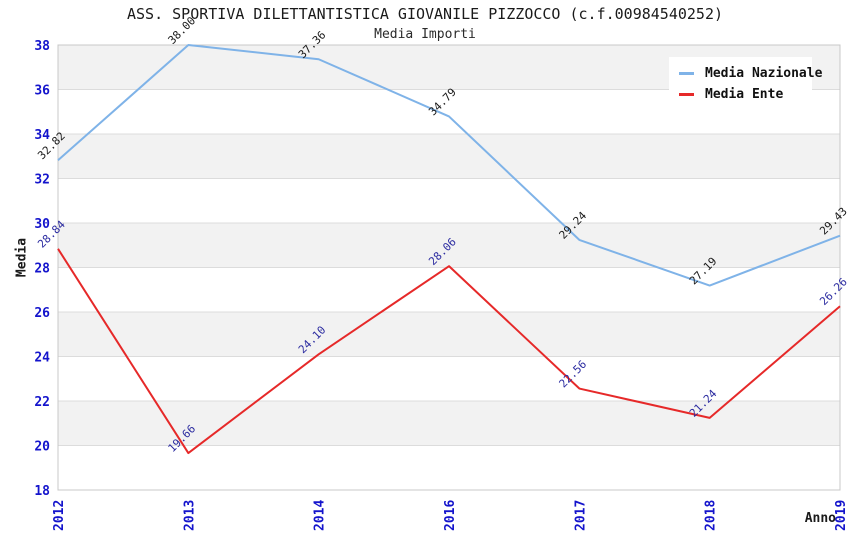  Describe the element at coordinates (42, 180) in the screenshot. I see `y-tick-label: 32` at that location.